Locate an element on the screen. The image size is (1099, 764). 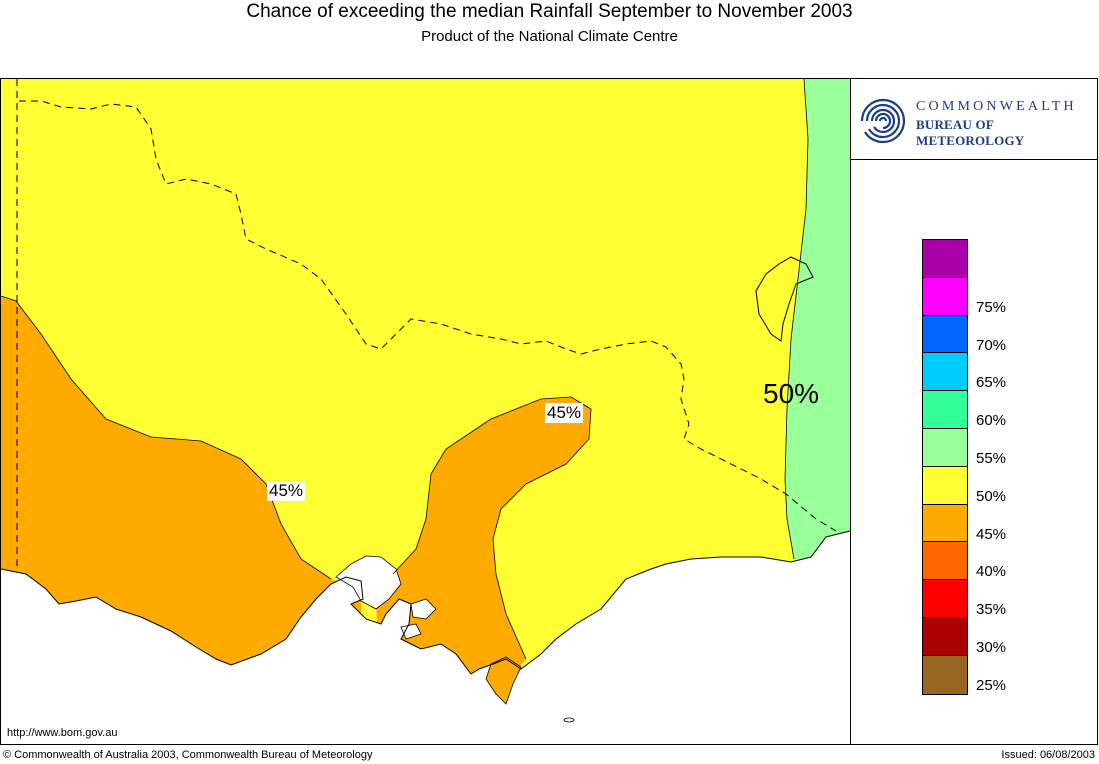
legend-label: 25% is located at coordinates (991, 685).